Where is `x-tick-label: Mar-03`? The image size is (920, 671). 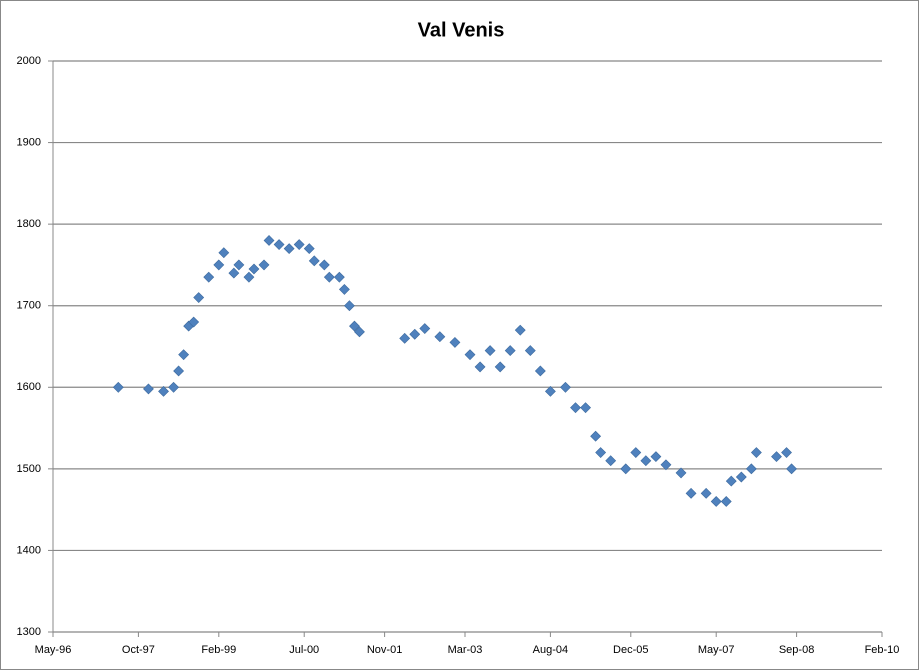 x-tick-label: Mar-03 is located at coordinates (465, 650).